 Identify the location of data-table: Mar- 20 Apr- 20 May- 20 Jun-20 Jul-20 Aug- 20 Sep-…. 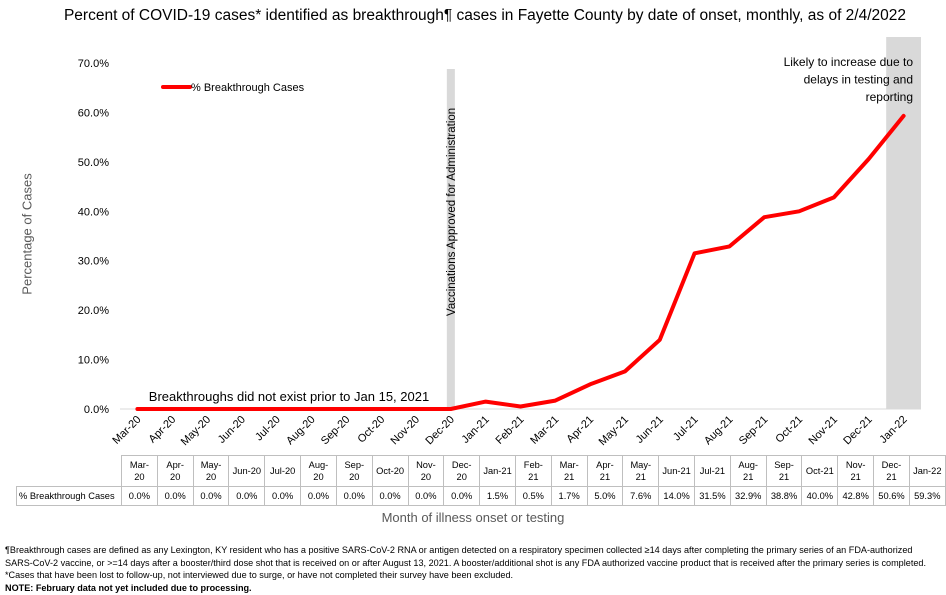
(481, 480).